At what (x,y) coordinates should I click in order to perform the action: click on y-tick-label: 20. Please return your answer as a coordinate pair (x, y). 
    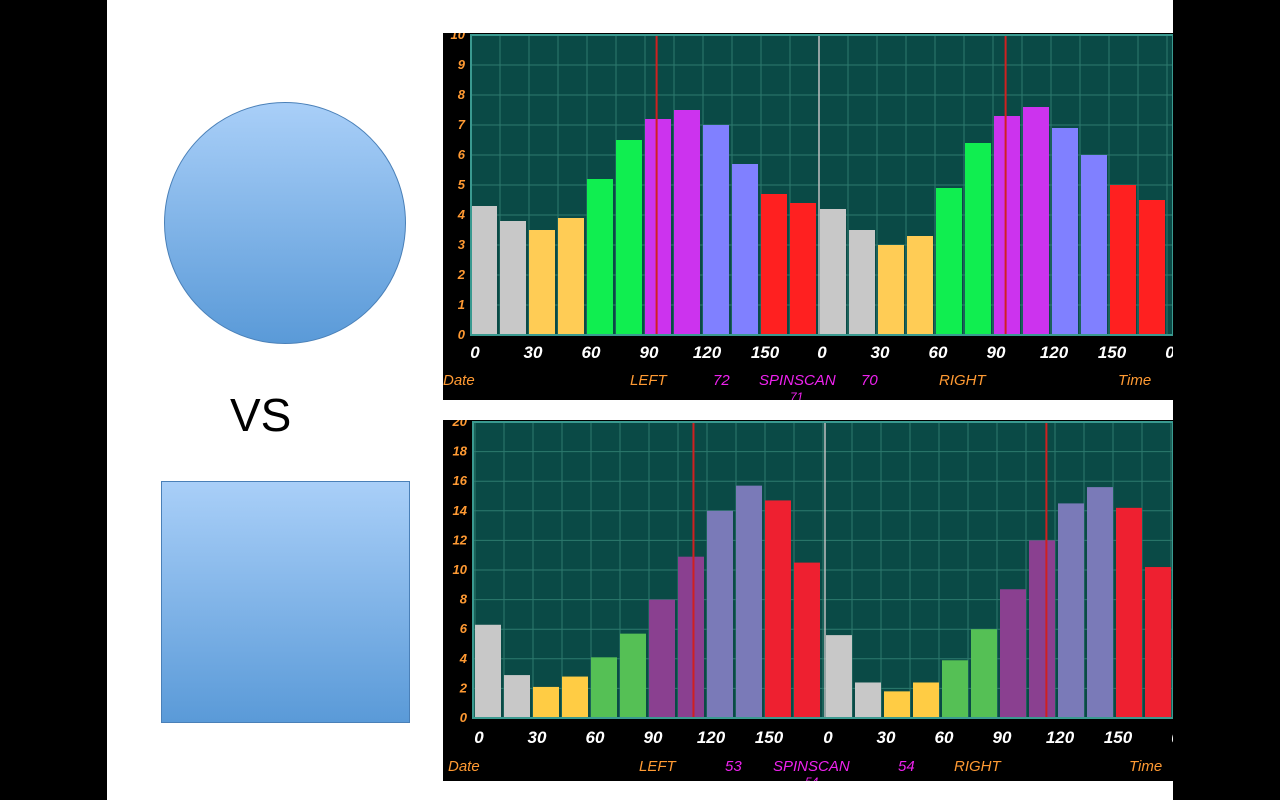
    Looking at the image, I should click on (460, 424).